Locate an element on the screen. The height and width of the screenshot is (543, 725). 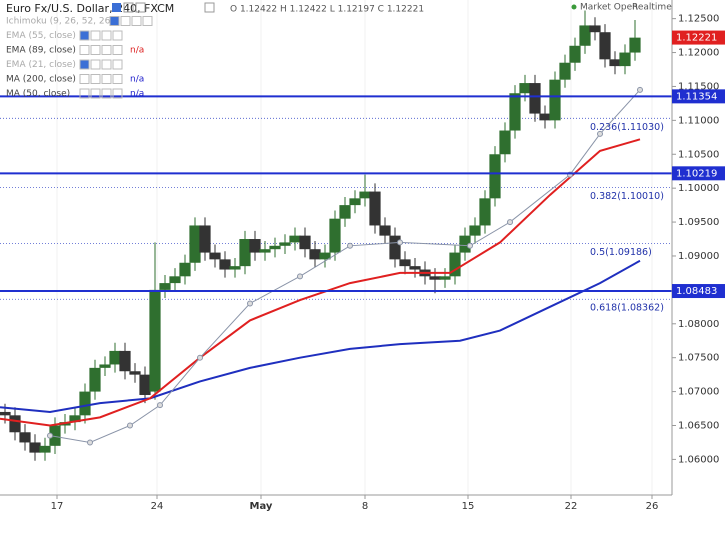
y-tick-label: 1.12500 is located at coordinates (698, 19).